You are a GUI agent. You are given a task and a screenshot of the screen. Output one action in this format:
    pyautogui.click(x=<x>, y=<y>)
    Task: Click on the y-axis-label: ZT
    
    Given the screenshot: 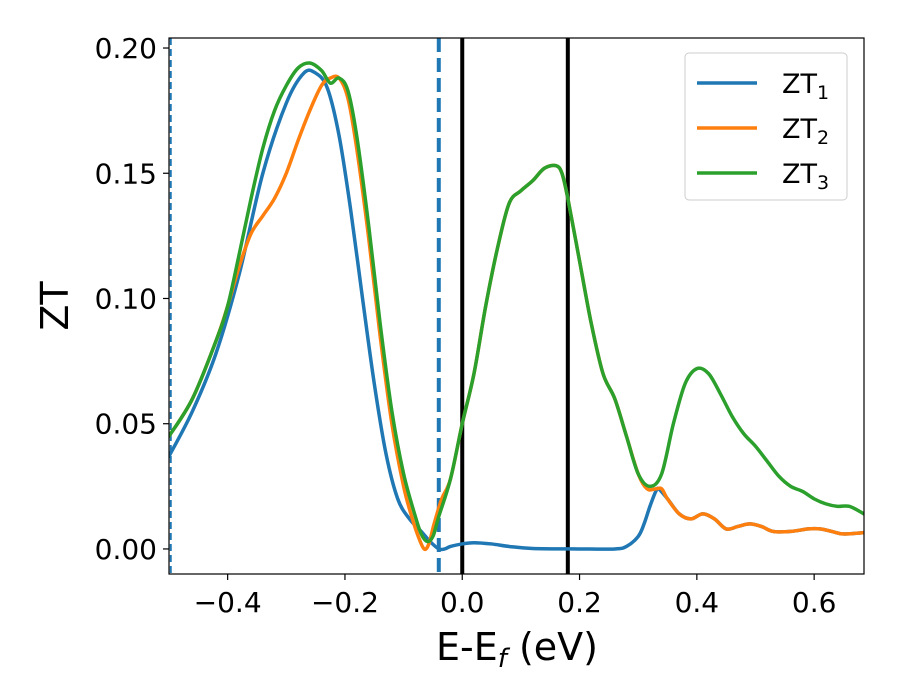 What is the action you would take?
    pyautogui.click(x=55, y=306)
    